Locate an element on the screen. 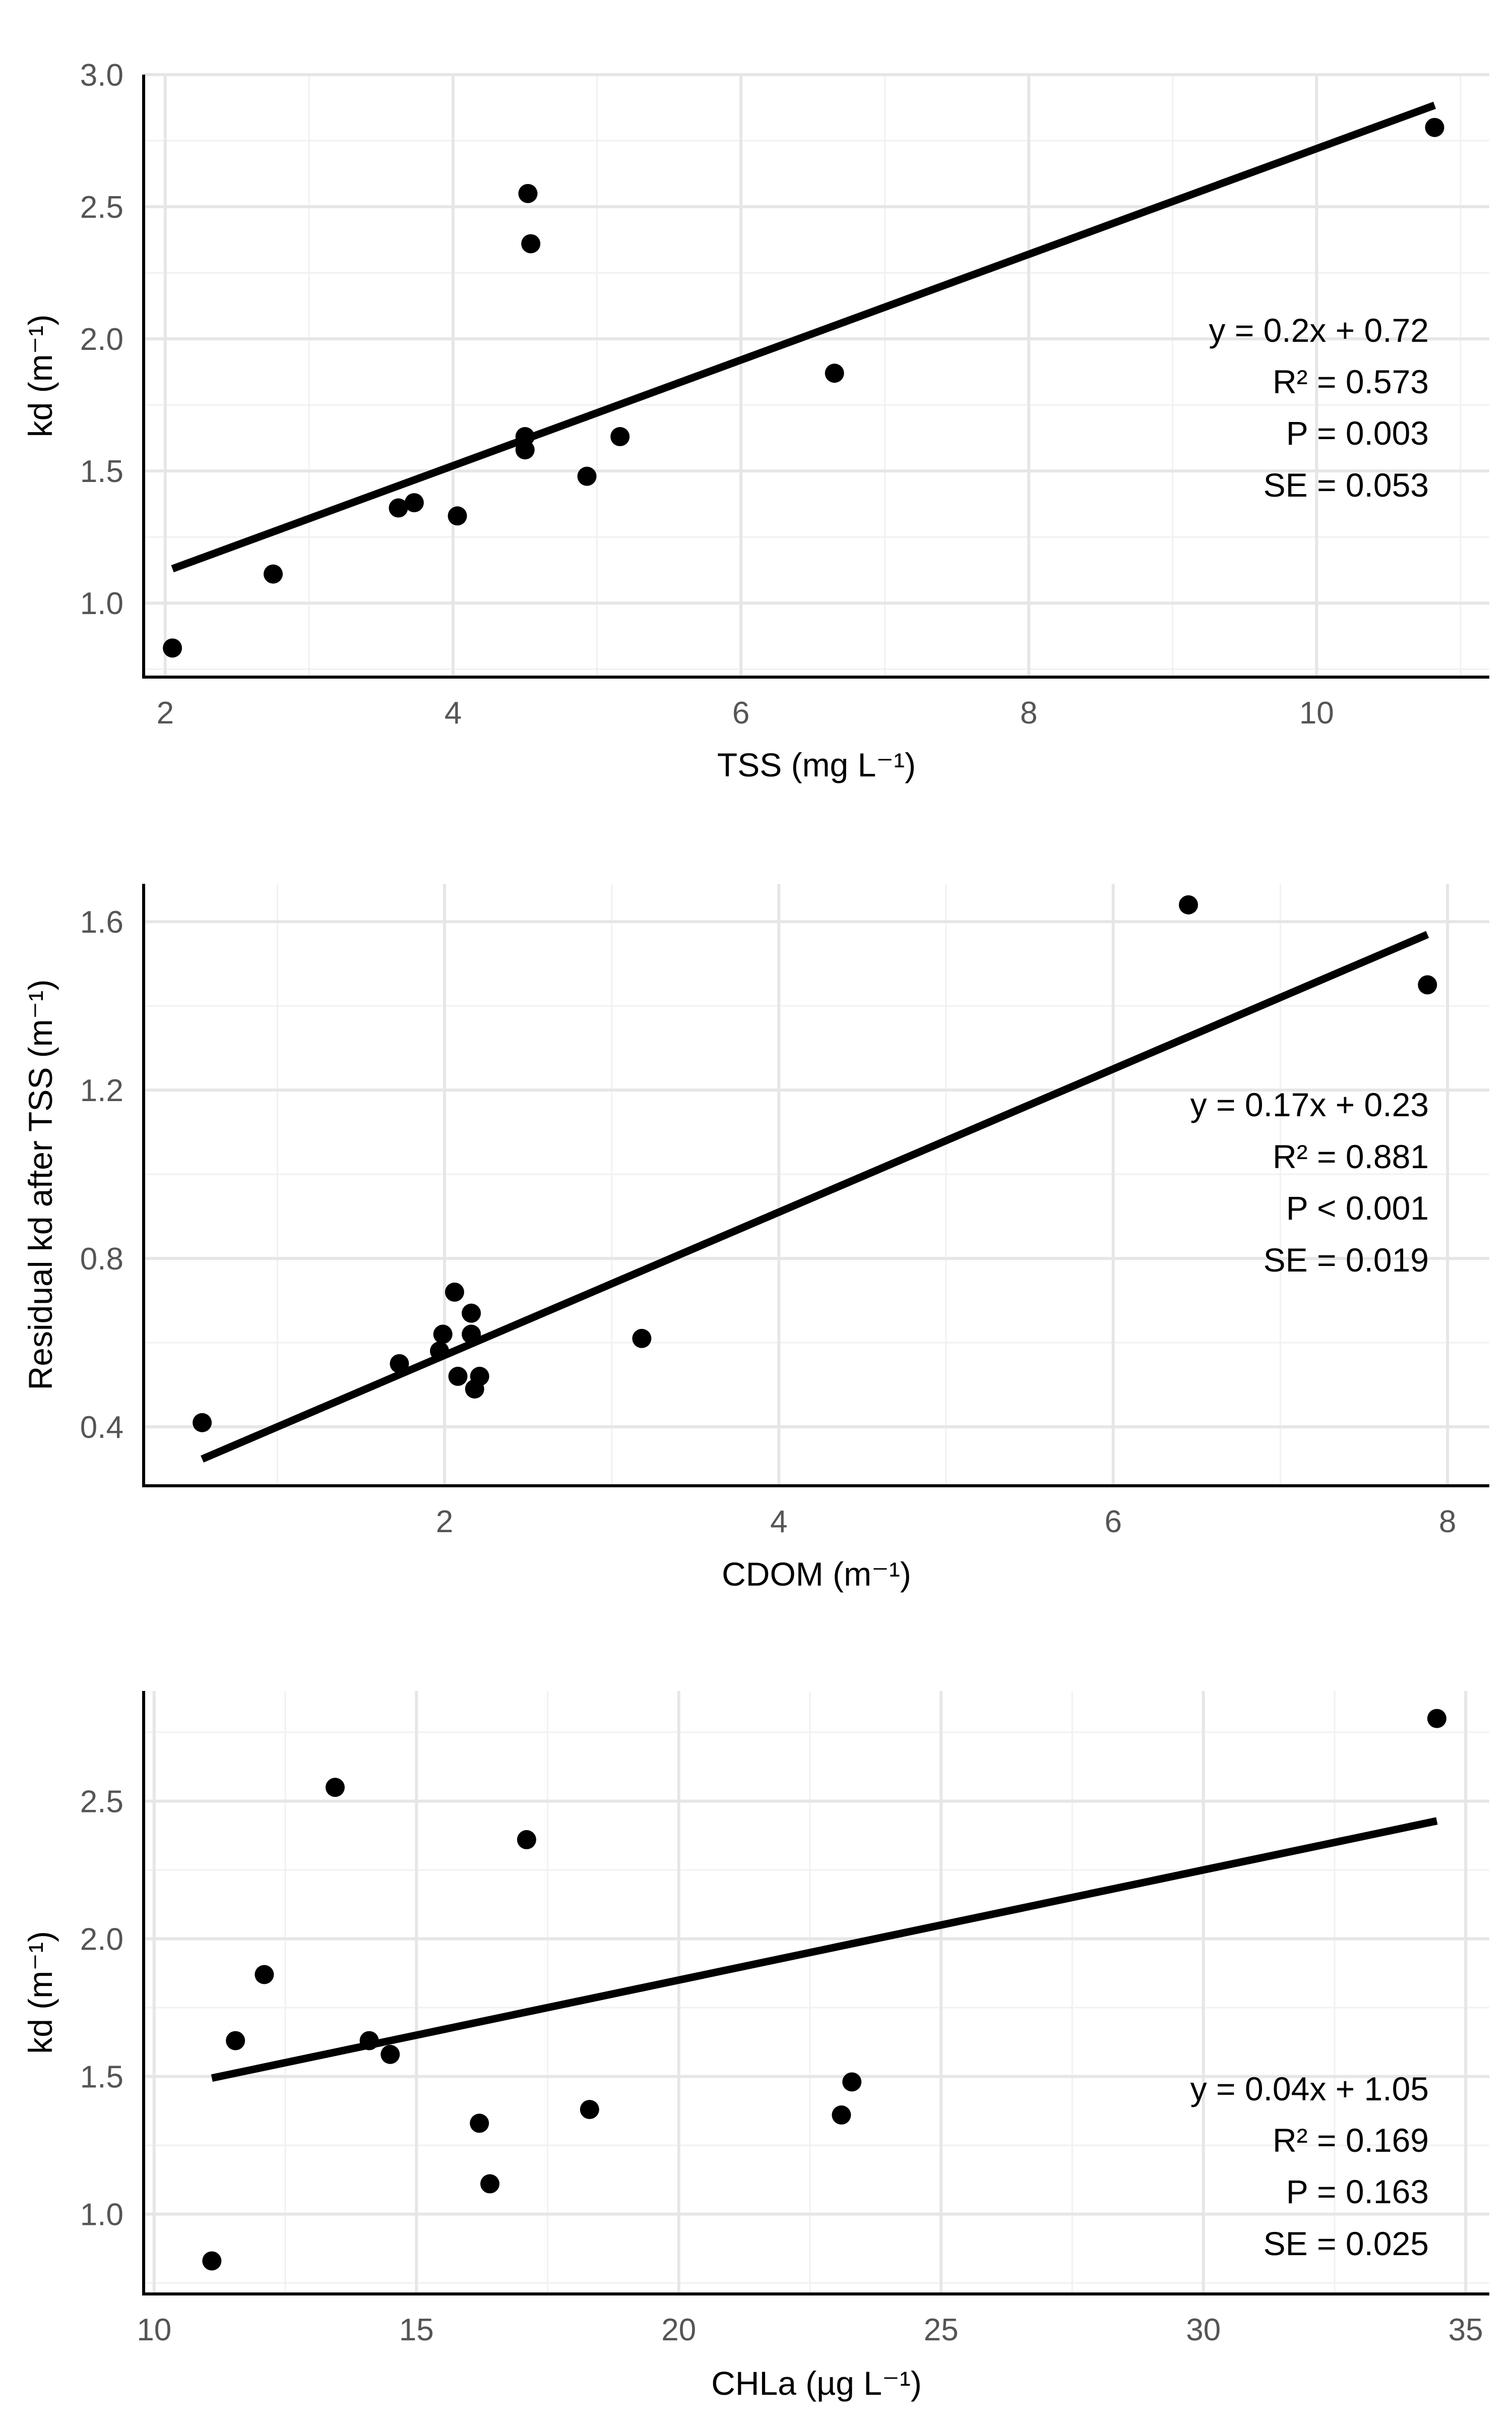 The height and width of the screenshot is (2420, 1512). r-squared-label: R² = 0.573 is located at coordinates (1351, 381).